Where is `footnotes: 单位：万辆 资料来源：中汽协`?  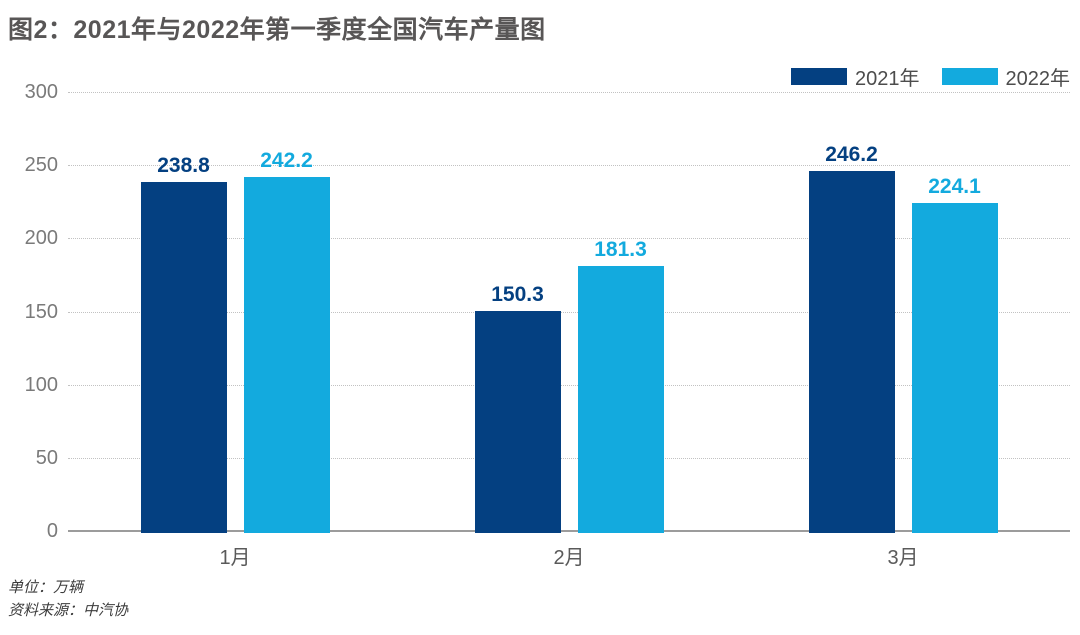 footnotes: 单位：万辆 资料来源：中汽协 is located at coordinates (68, 599).